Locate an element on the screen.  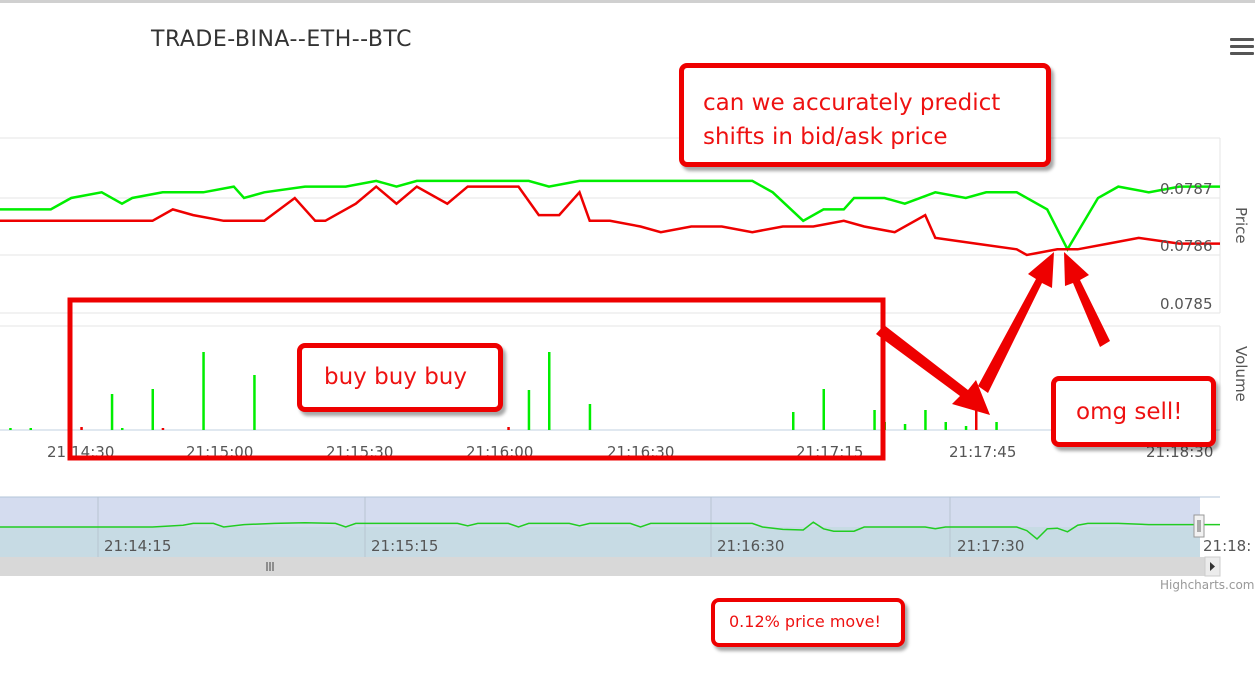
price-tick-label: 0.0785 is located at coordinates (1186, 304).